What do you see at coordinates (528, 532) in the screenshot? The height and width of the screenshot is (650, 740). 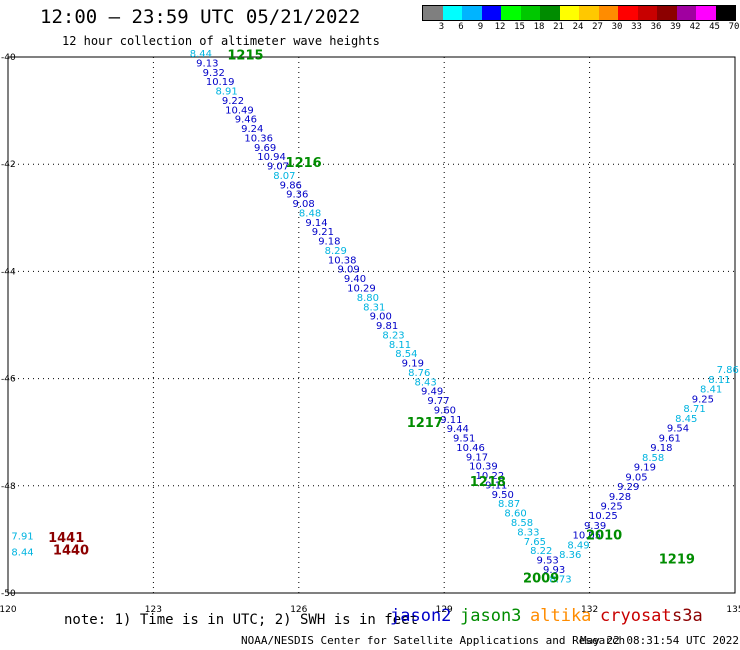 I see `swh-value: 8.33` at bounding box center [528, 532].